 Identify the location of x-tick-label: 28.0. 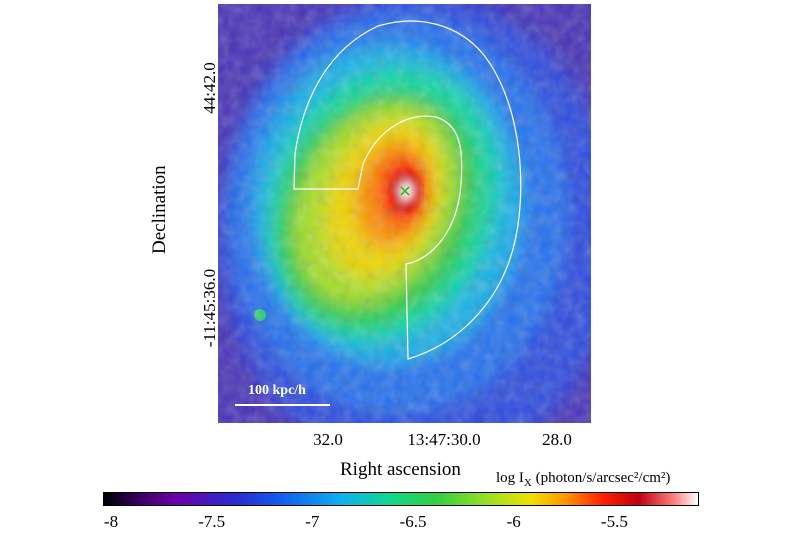
(557, 439).